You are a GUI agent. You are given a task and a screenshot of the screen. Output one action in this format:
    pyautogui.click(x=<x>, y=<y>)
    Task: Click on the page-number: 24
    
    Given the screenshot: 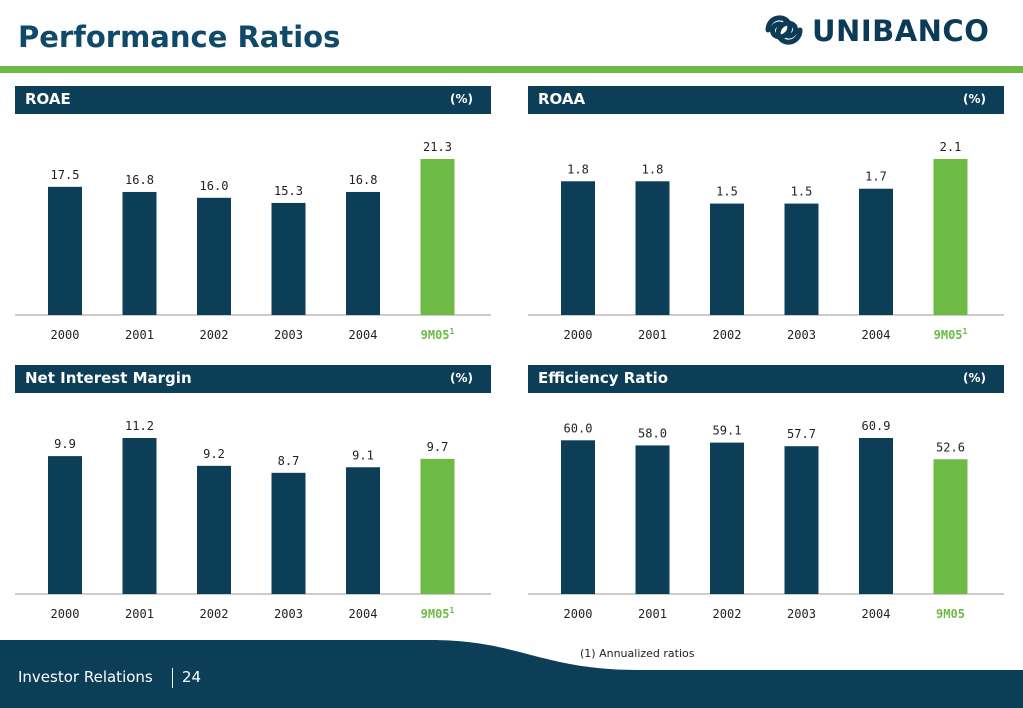 What is the action you would take?
    pyautogui.click(x=192, y=677)
    